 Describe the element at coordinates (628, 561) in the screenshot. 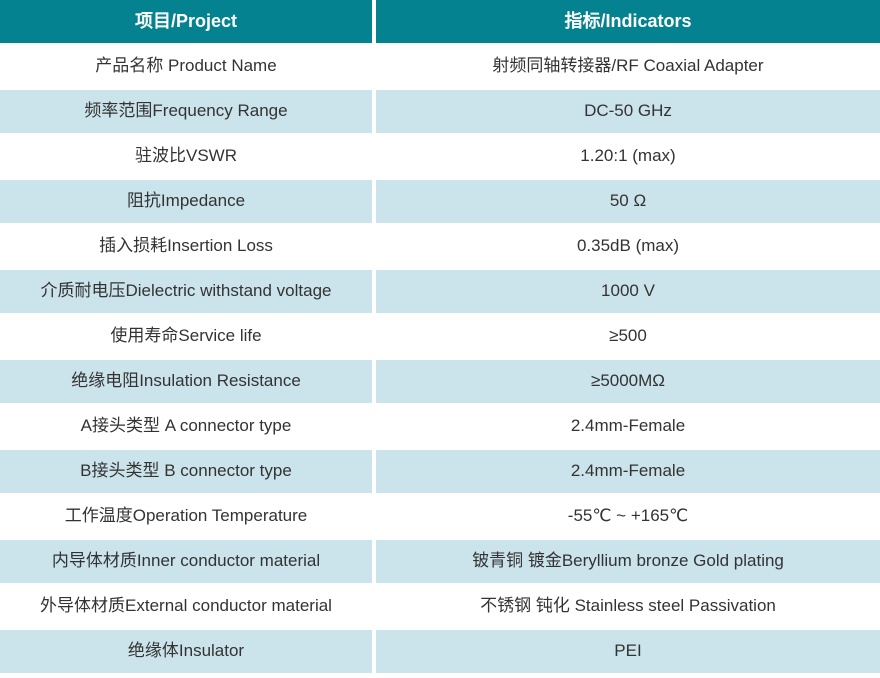

I see `indicator-cell: 铍青铜 镀金Beryllium bronze Gold plating` at that location.